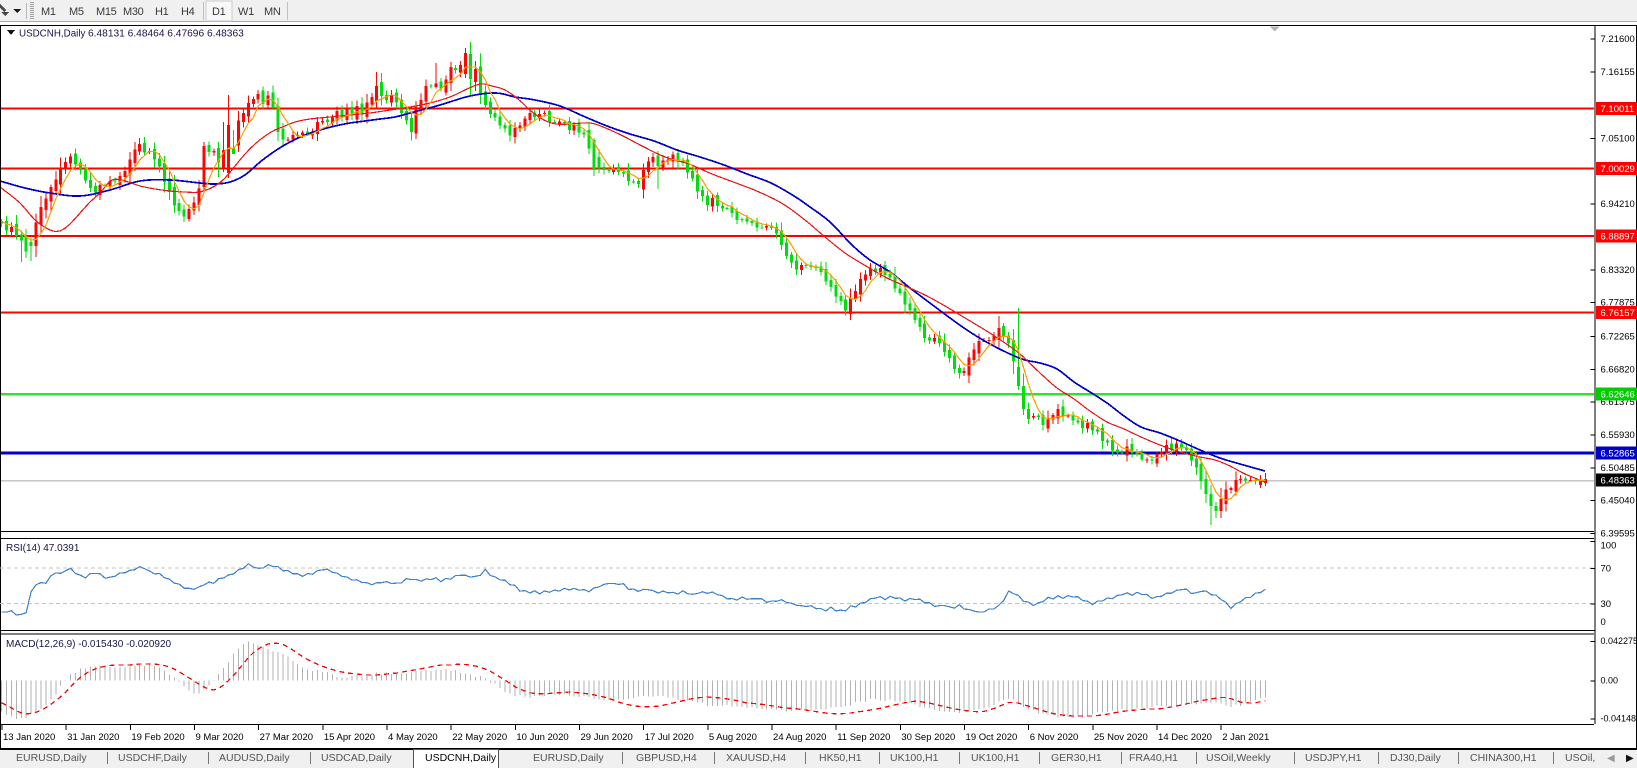 This screenshot has height=768, width=1637. I want to click on svg-text: 14 Dec 2020, so click(1185, 737).